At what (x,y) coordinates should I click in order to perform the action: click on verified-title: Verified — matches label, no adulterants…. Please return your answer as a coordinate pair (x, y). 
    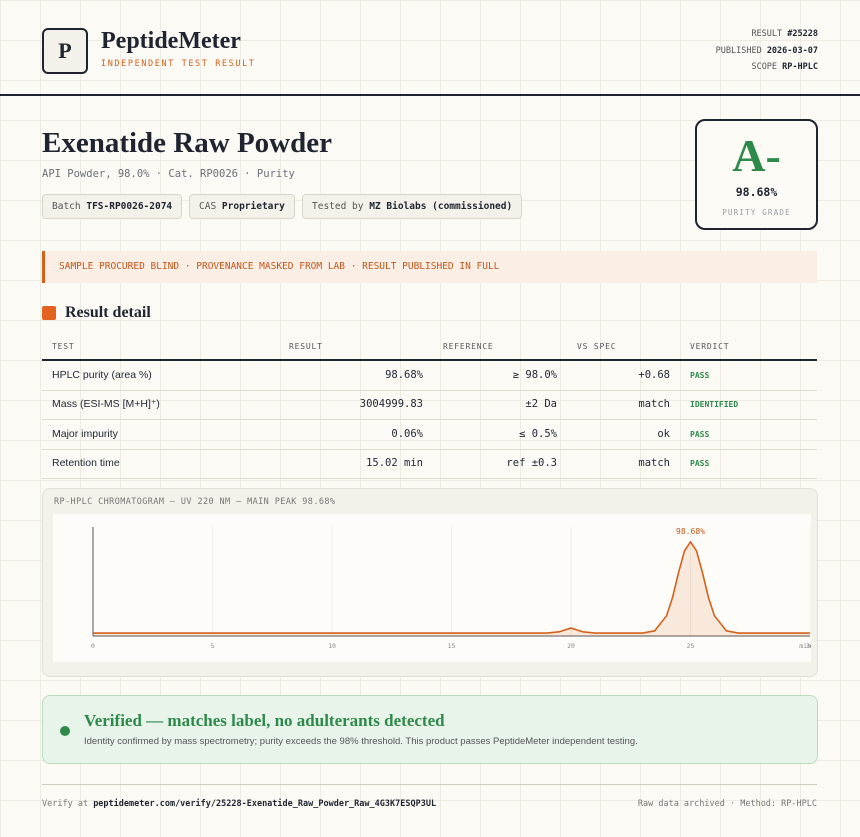
    Looking at the image, I should click on (264, 720).